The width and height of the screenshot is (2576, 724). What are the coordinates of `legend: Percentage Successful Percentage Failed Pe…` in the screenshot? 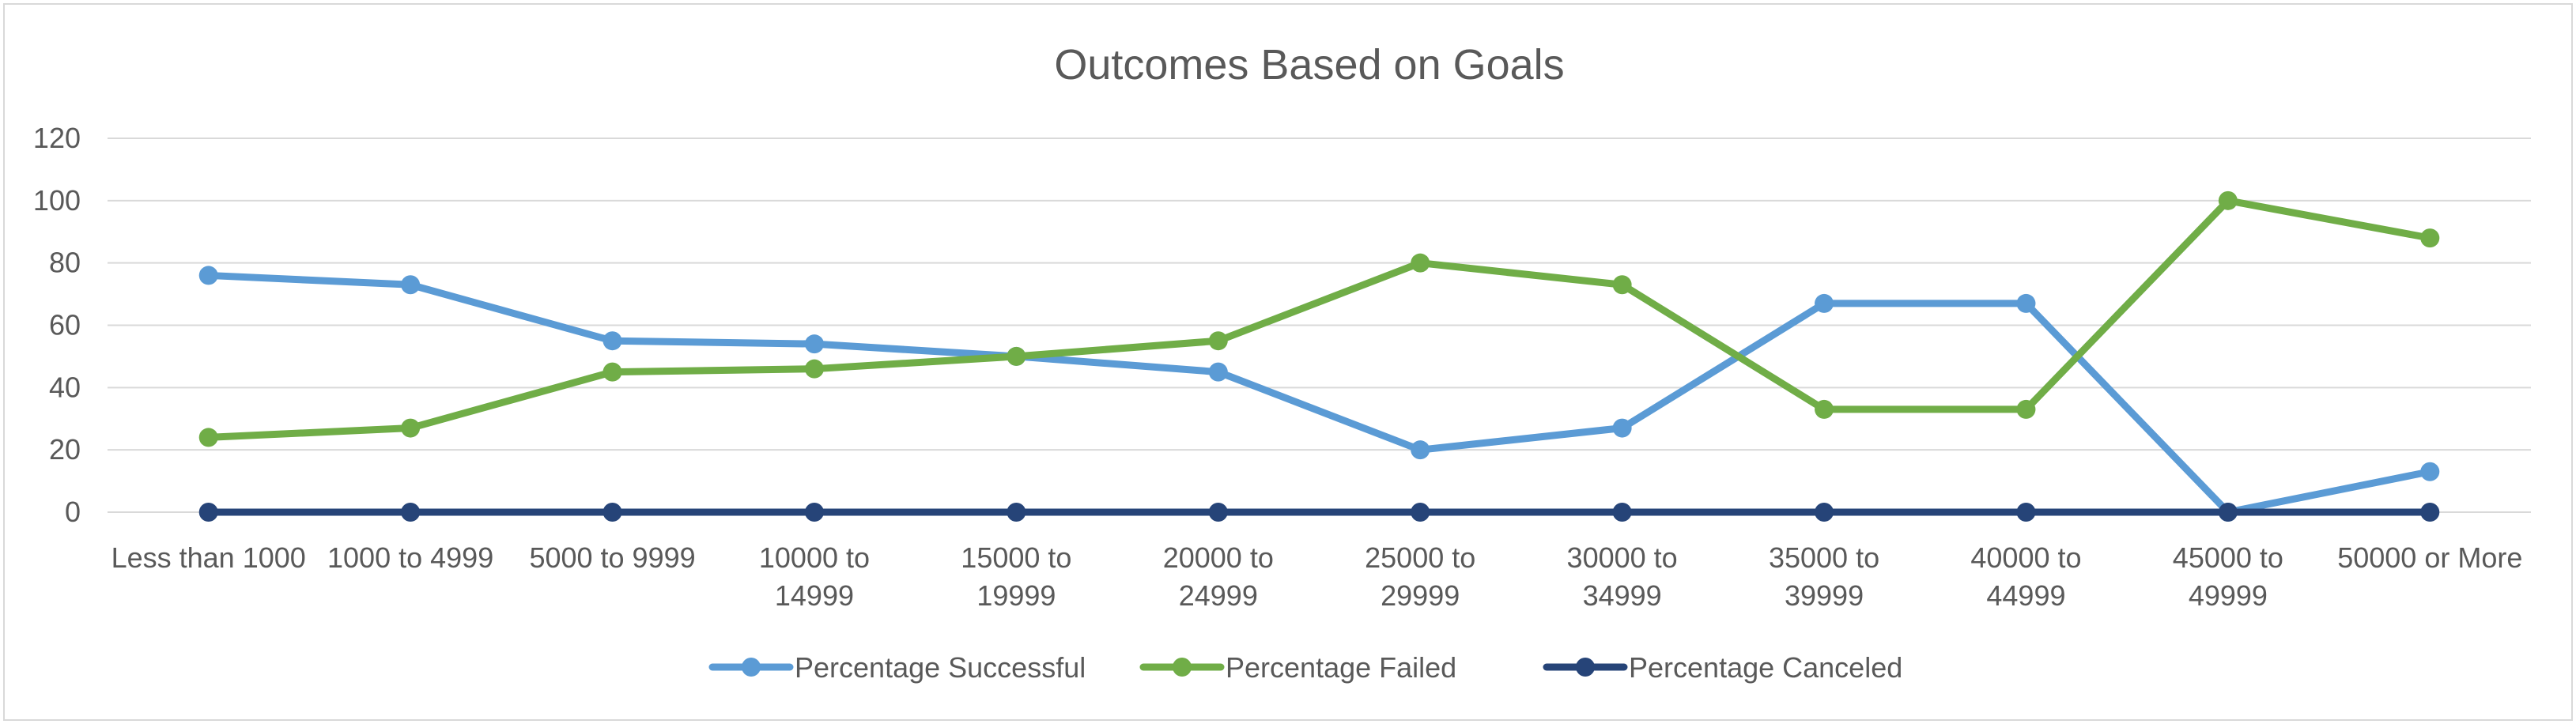 It's located at (1305, 667).